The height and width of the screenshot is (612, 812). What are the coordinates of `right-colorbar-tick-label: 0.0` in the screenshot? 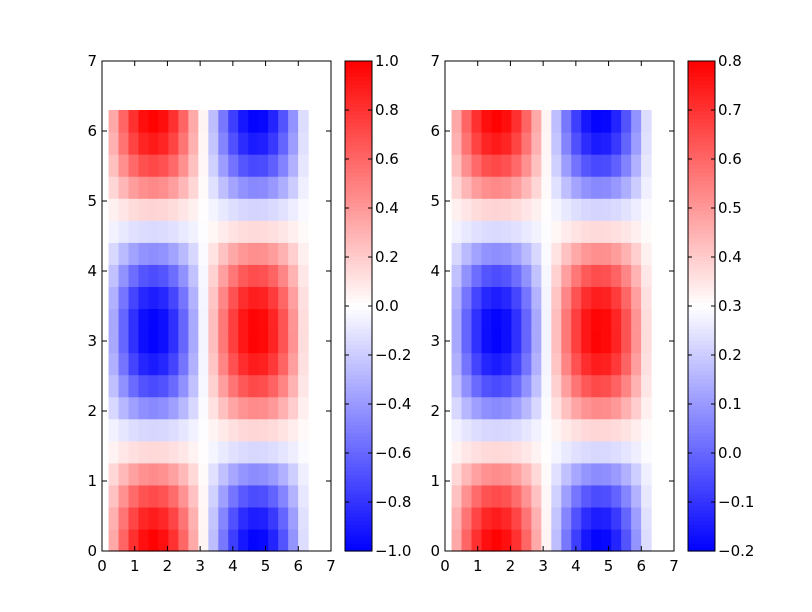 It's located at (730, 453).